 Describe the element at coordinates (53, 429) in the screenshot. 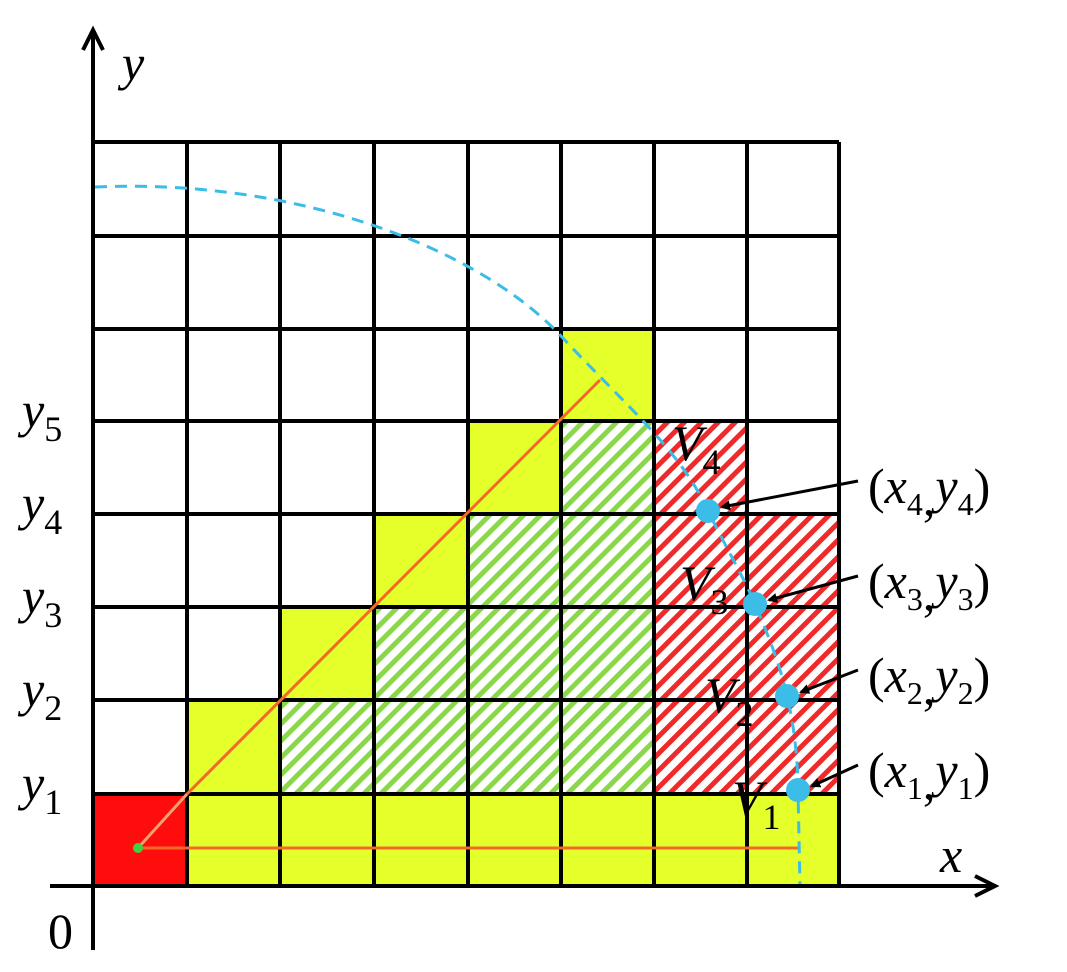

I see `subscript: 5` at that location.